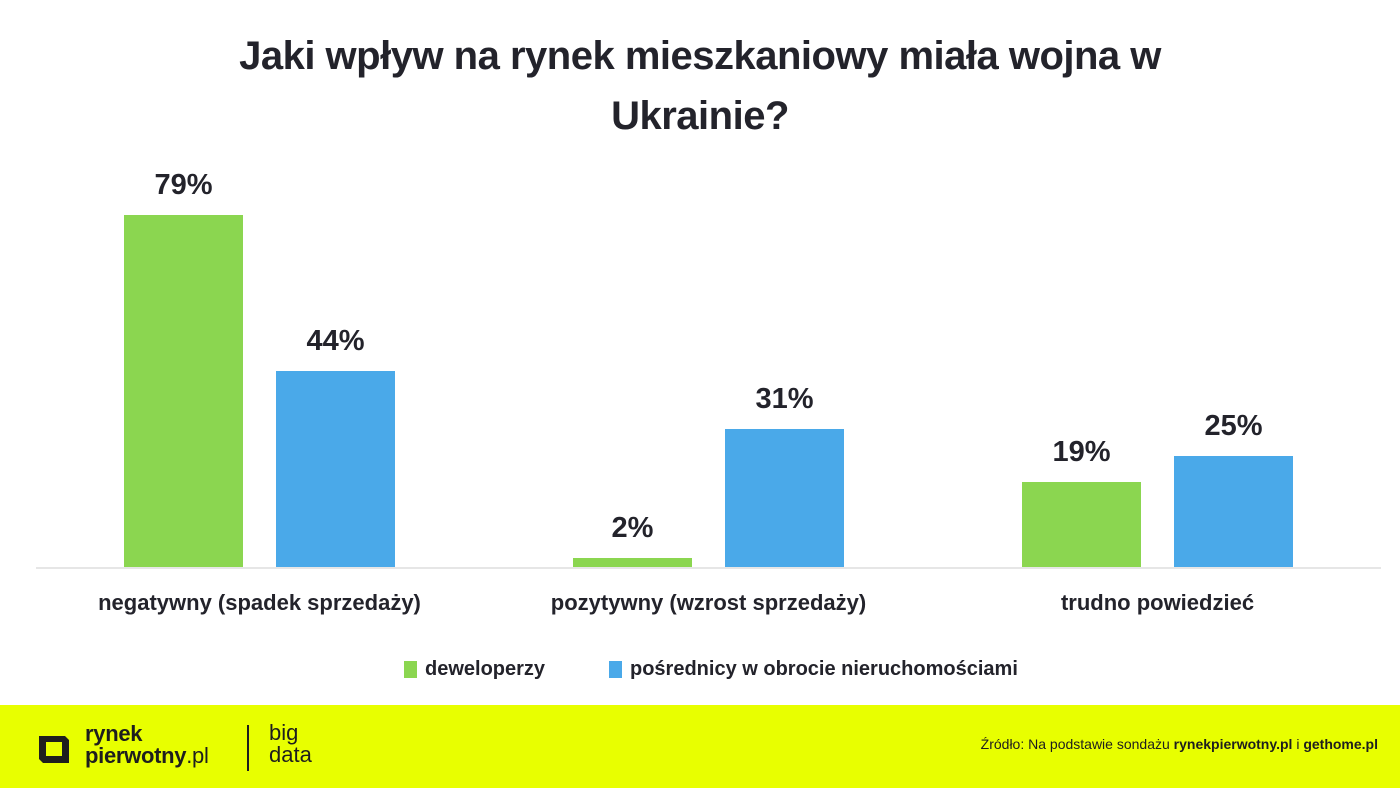  What do you see at coordinates (708, 568) in the screenshot?
I see `x-axis-baseline` at bounding box center [708, 568].